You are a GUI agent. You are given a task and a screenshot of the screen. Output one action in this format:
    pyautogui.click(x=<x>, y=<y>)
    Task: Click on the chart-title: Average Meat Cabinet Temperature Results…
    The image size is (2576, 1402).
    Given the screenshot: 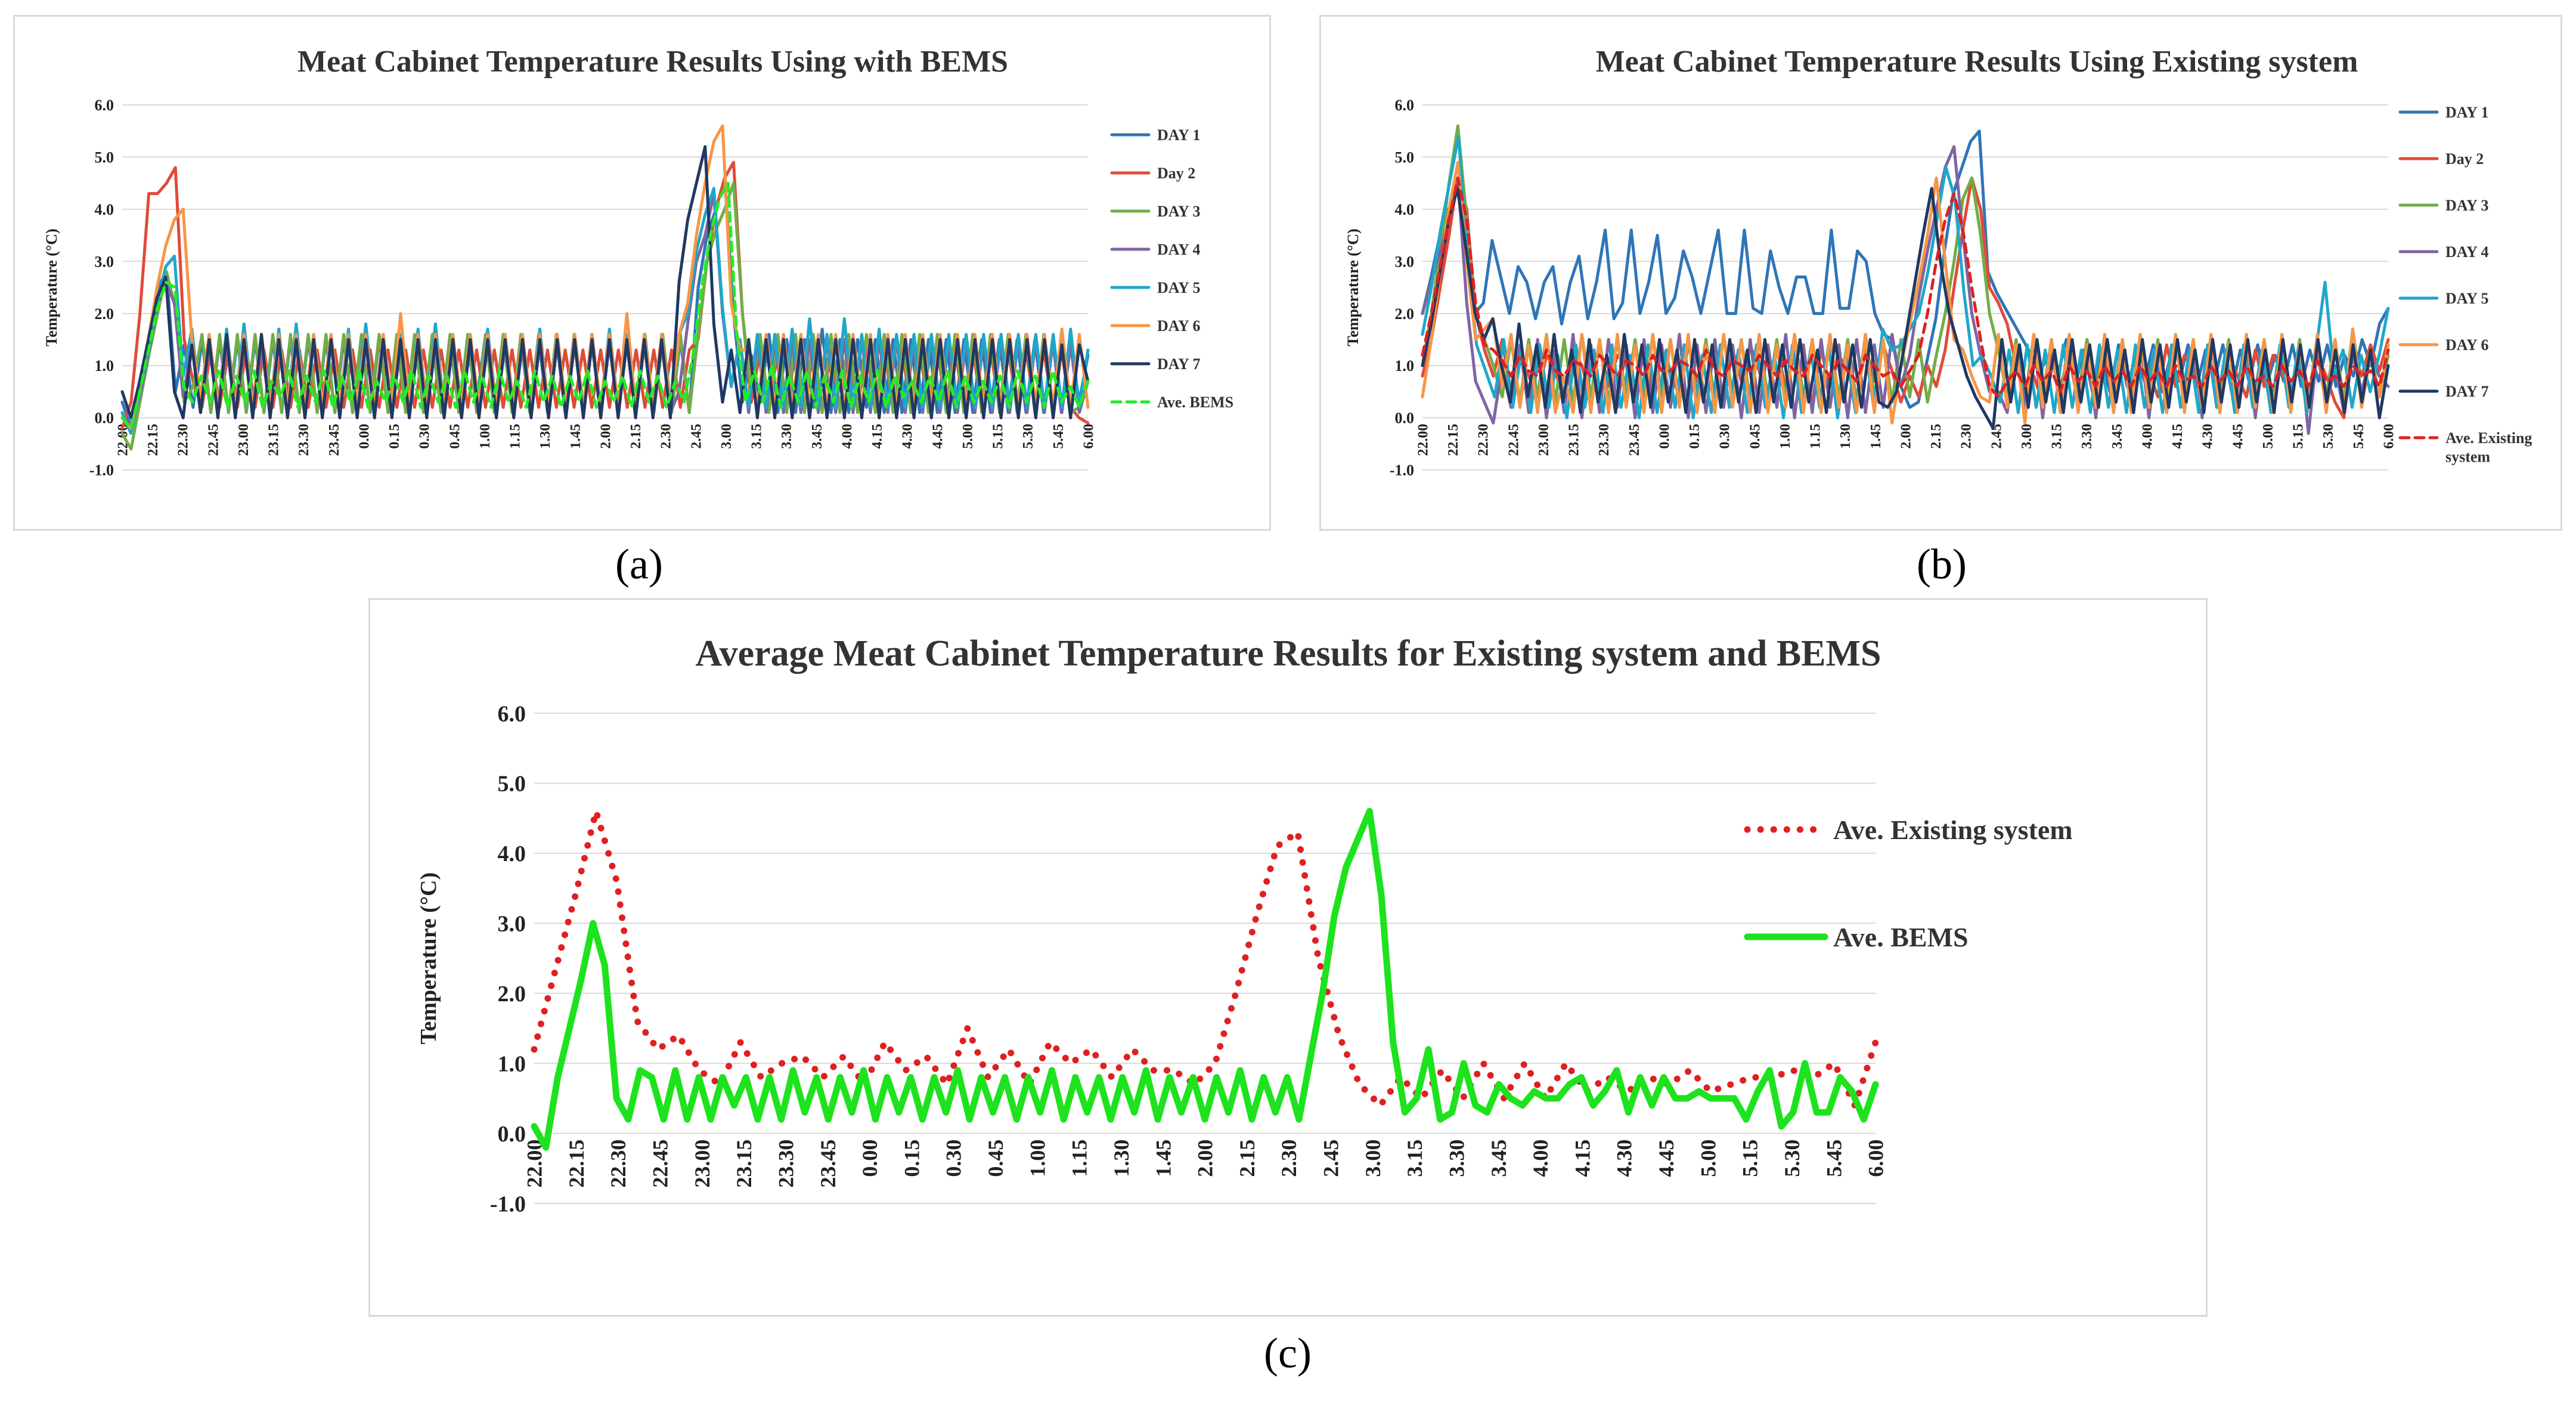 What is the action you would take?
    pyautogui.click(x=1288, y=653)
    